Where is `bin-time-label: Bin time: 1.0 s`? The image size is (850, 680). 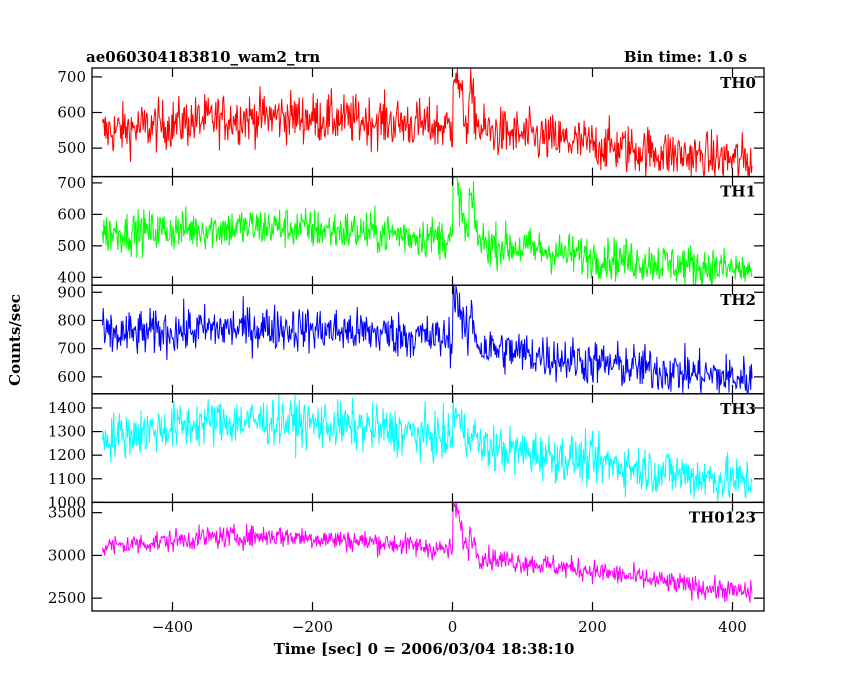 bin-time-label: Bin time: 1.0 s is located at coordinates (685, 57).